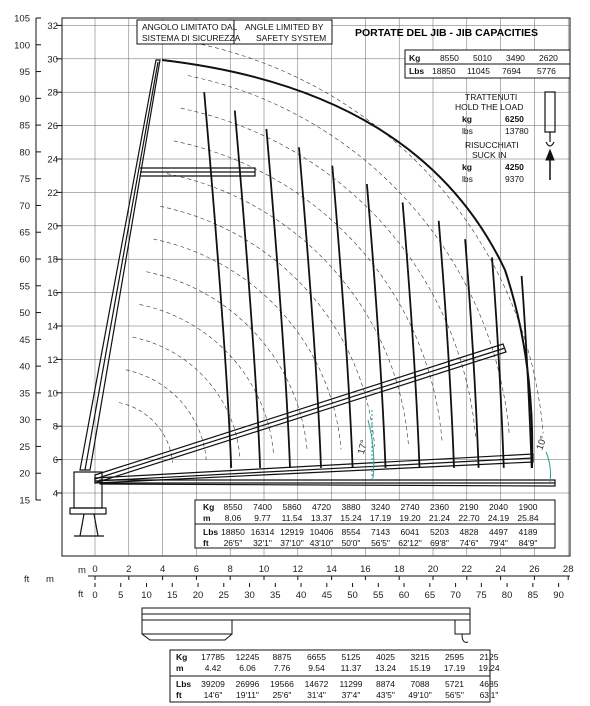 The height and width of the screenshot is (706, 590). What do you see at coordinates (146, 595) in the screenshot?
I see `x-ft-tick-label: 10` at bounding box center [146, 595].